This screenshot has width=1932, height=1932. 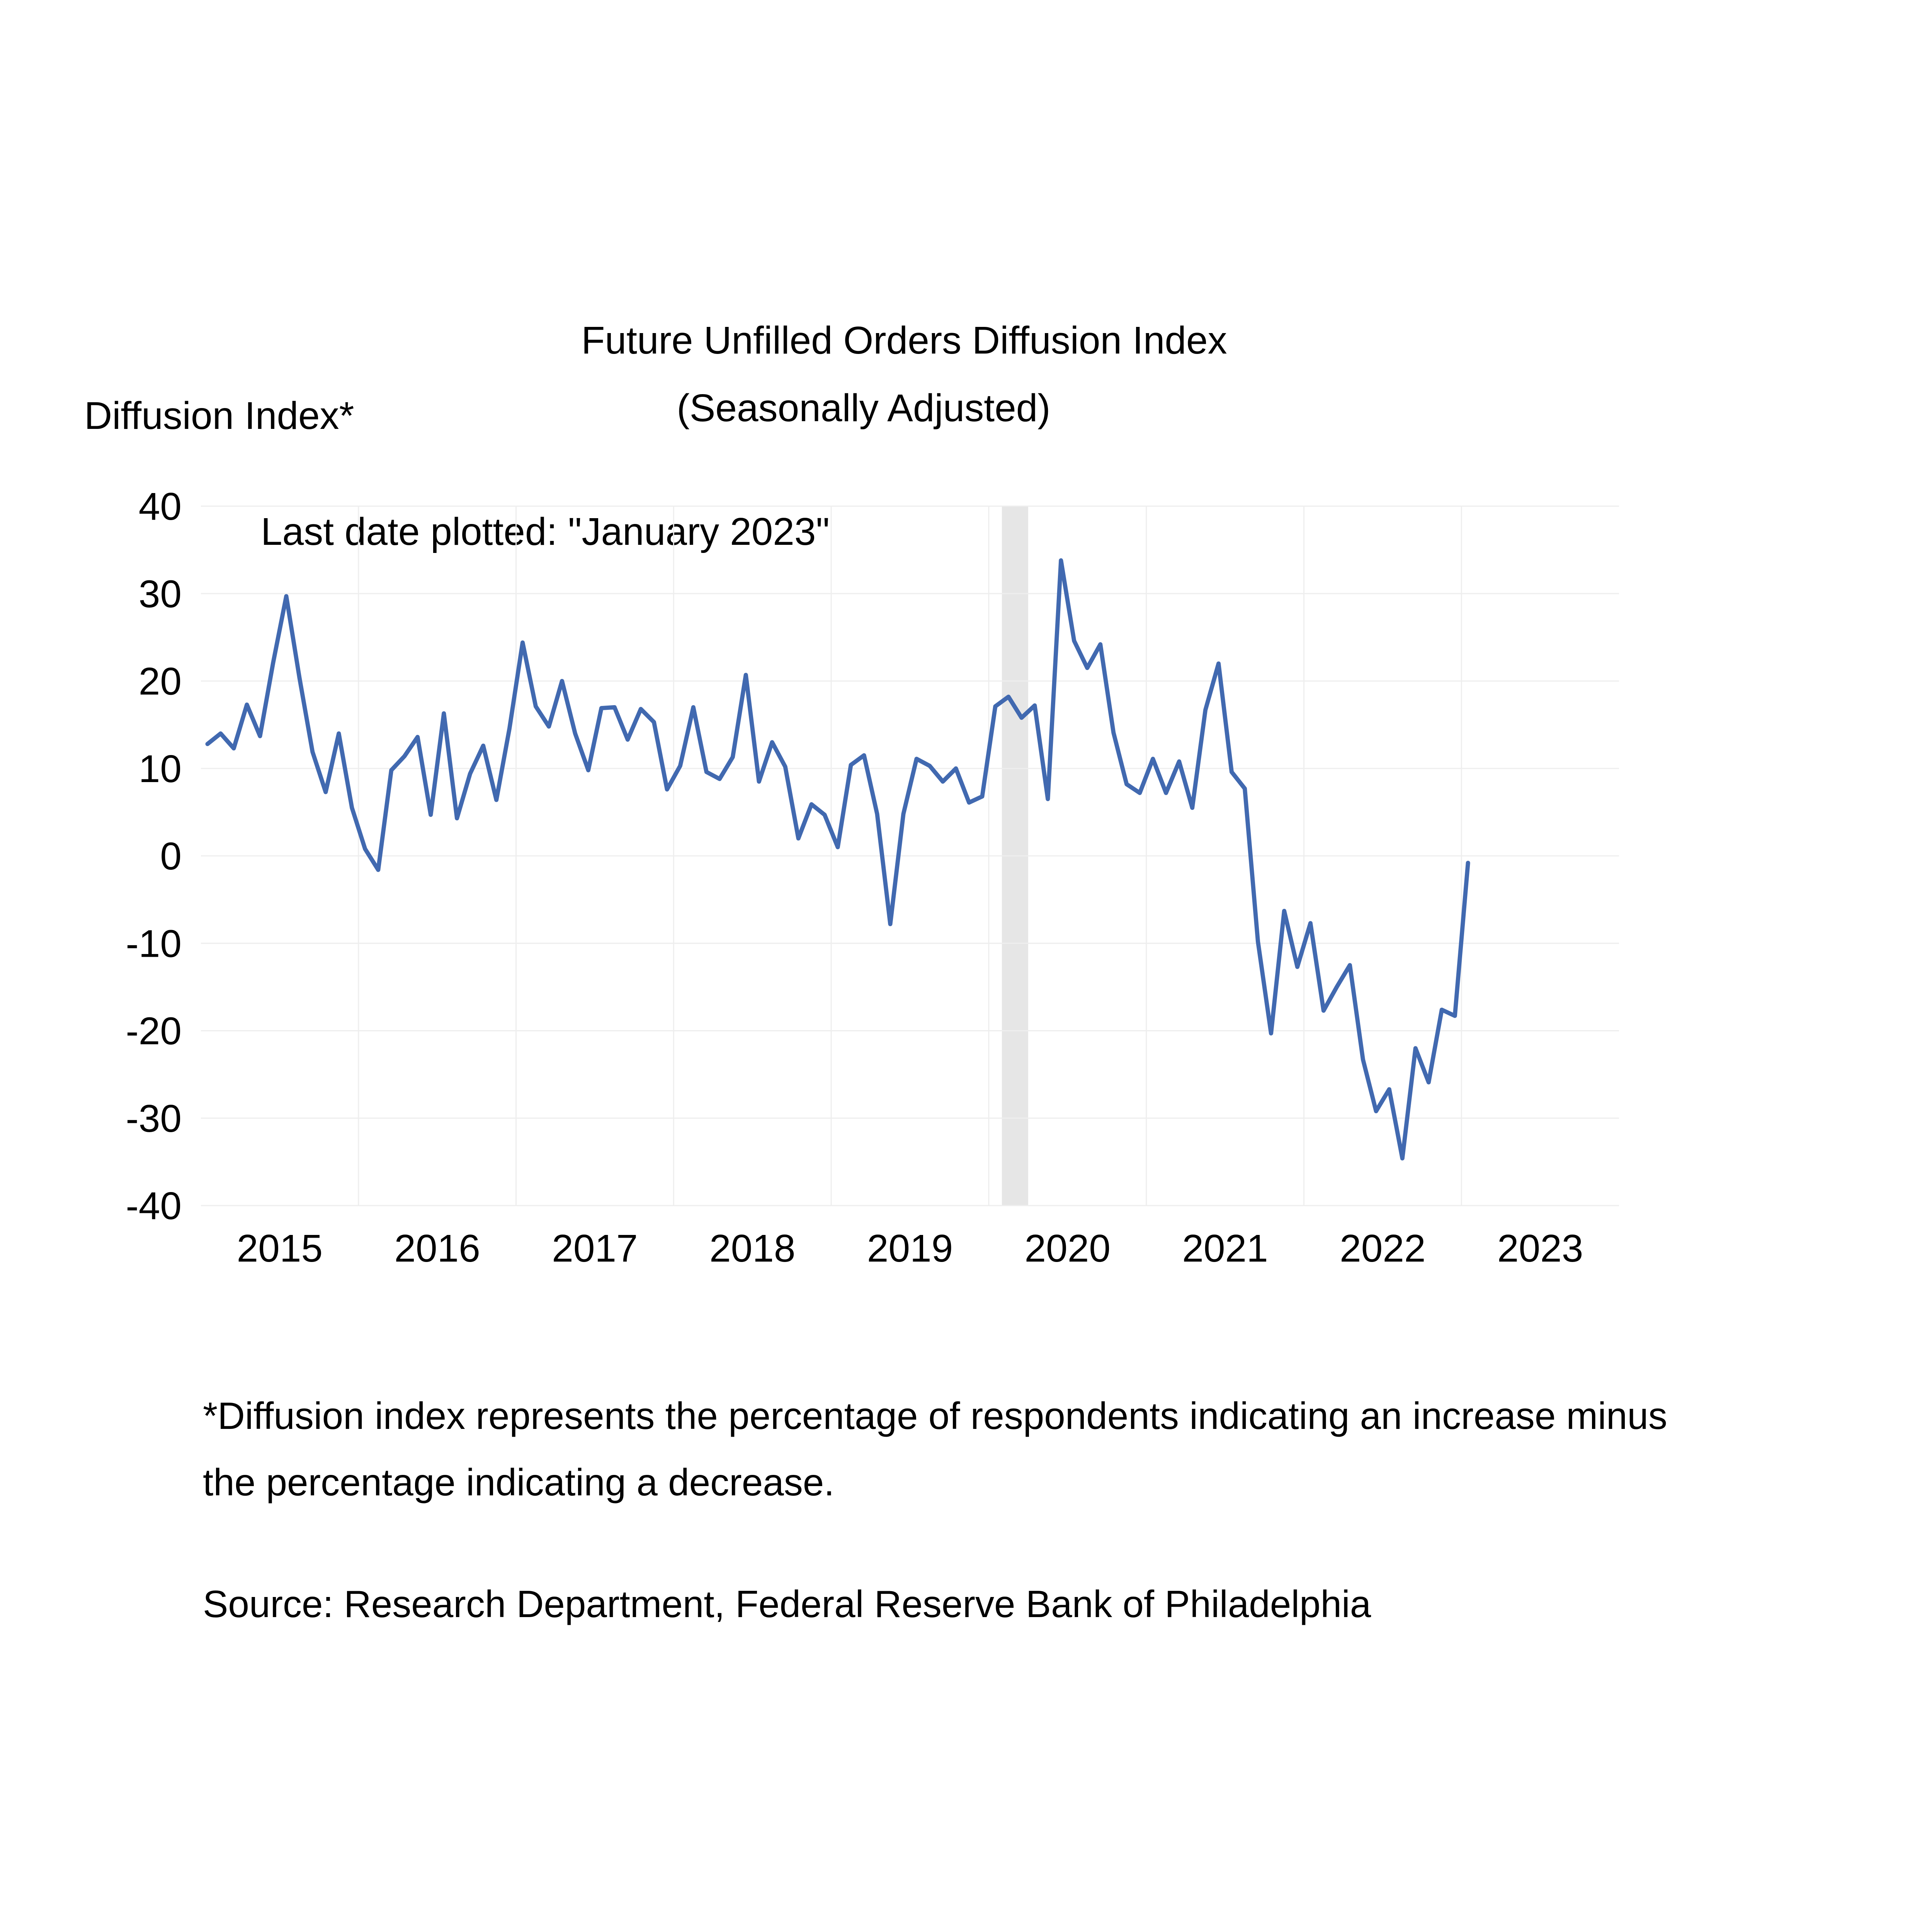 I want to click on chart-title: Future Unfilled Orders Diffusion Index, so click(x=904, y=340).